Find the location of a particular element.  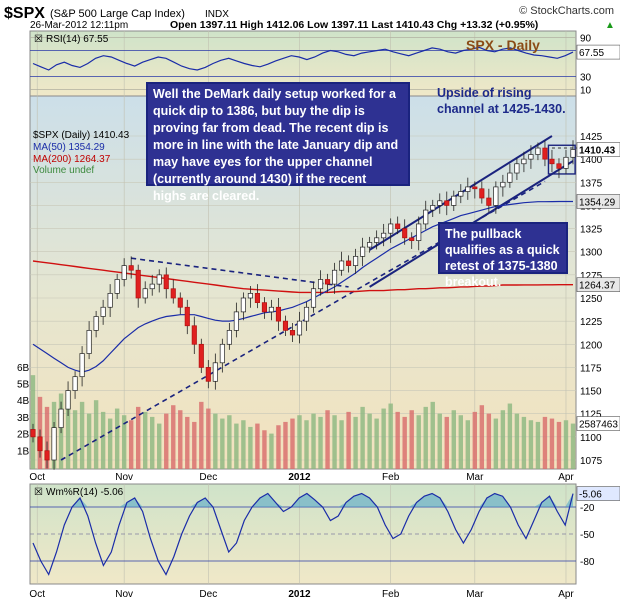

williams-icon: ☒ is located at coordinates (38, 492).